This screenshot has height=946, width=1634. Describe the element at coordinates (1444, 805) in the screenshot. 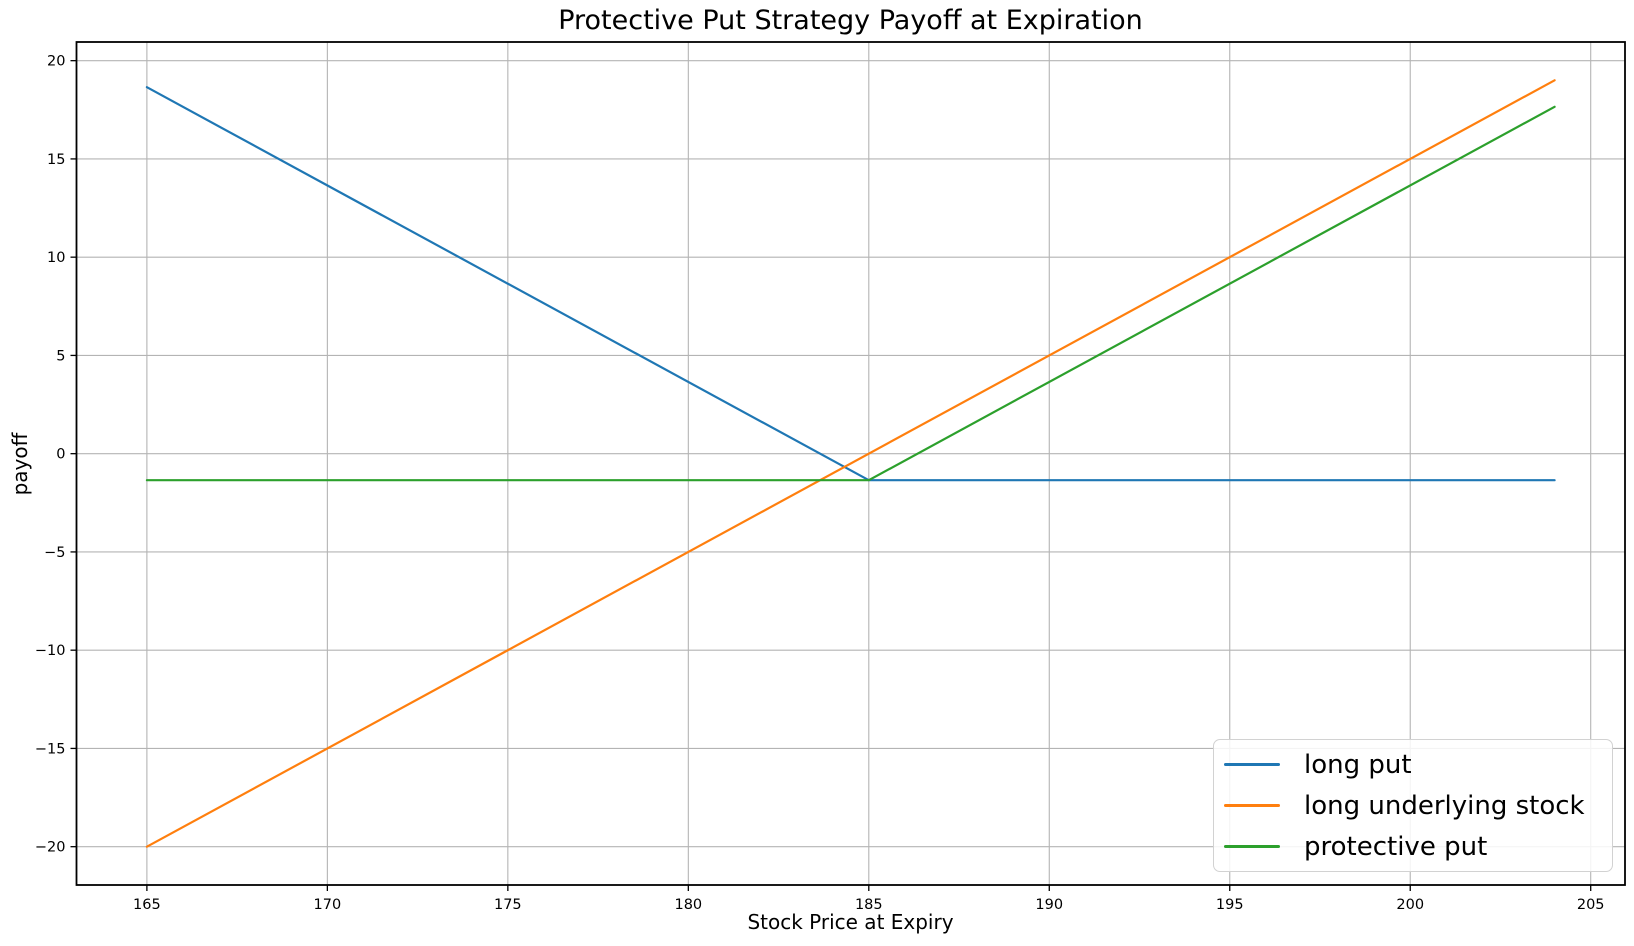

I see `legend-label: long underlying stock` at that location.